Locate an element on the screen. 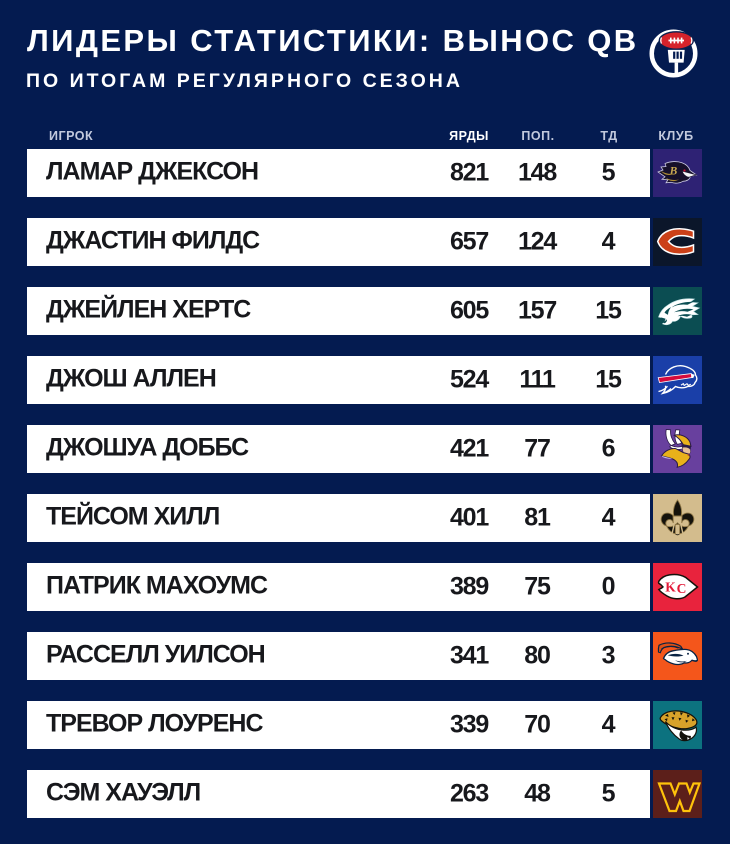 The height and width of the screenshot is (844, 730). svg-text: B is located at coordinates (673, 172).